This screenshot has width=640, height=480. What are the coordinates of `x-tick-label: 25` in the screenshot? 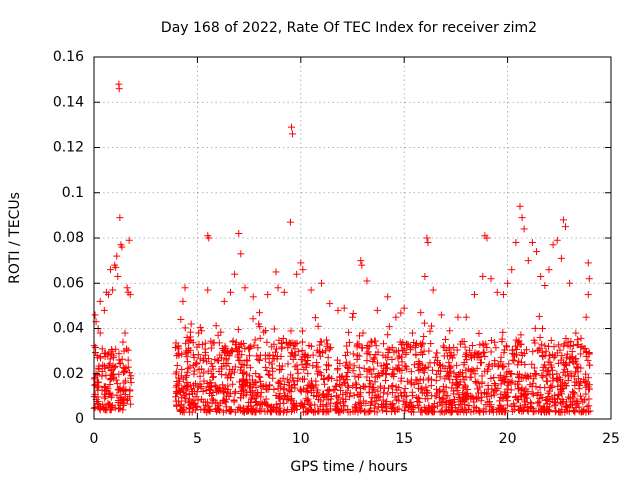 It's located at (611, 439).